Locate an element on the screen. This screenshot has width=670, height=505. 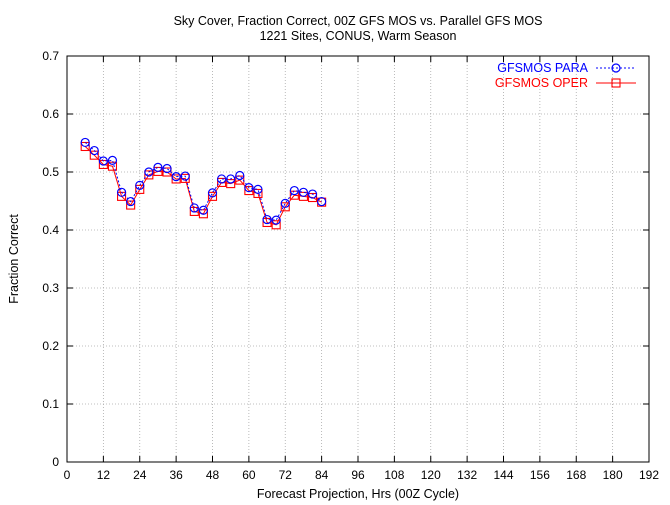
x-tick-label: 48 is located at coordinates (213, 475).